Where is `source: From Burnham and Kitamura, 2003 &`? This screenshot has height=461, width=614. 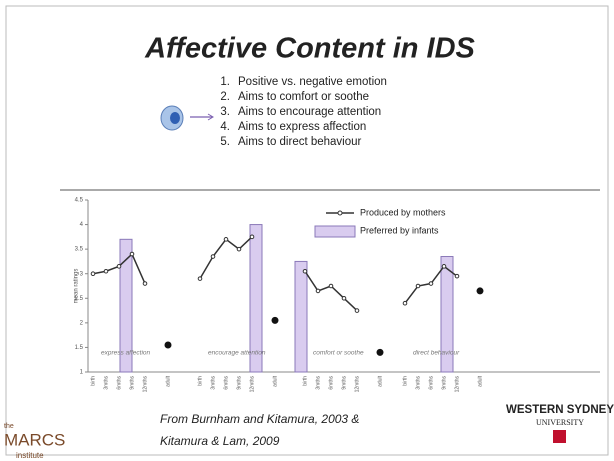 source: From Burnham and Kitamura, 2003 & is located at coordinates (259, 419).